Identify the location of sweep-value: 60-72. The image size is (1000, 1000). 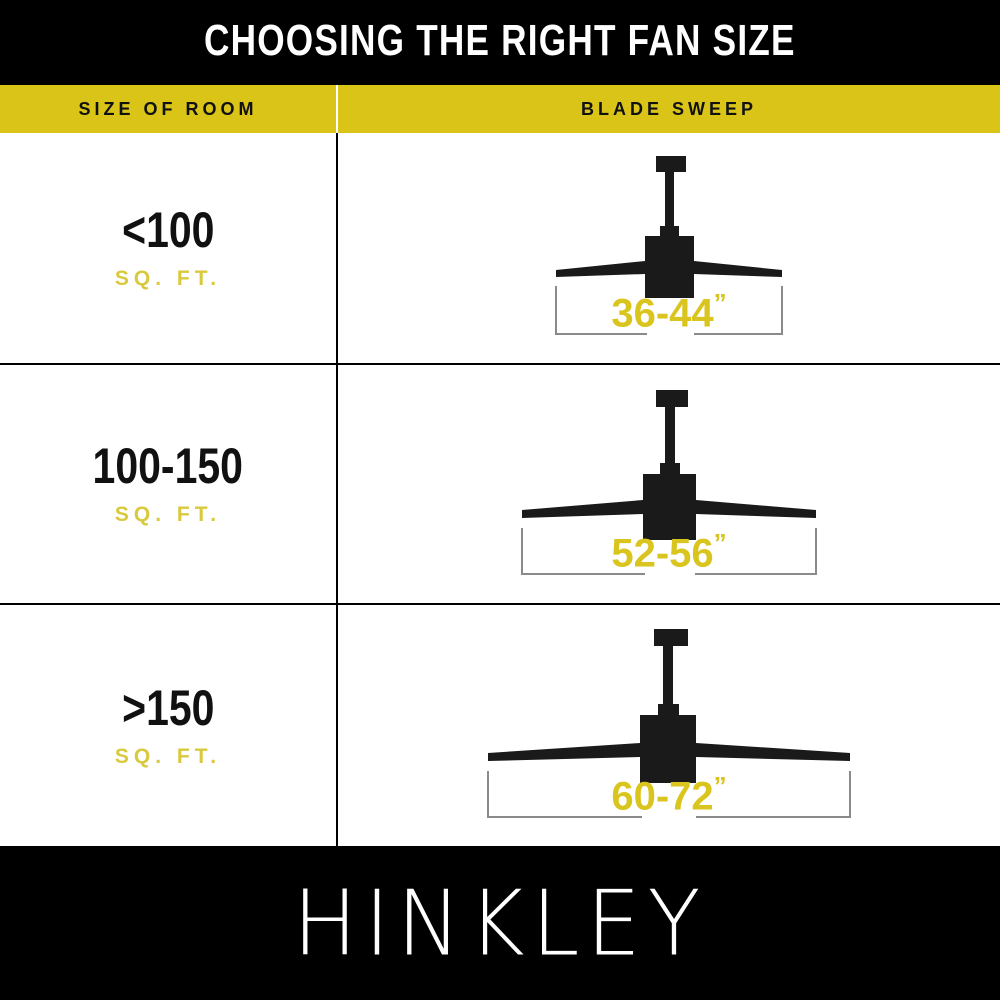
(662, 795).